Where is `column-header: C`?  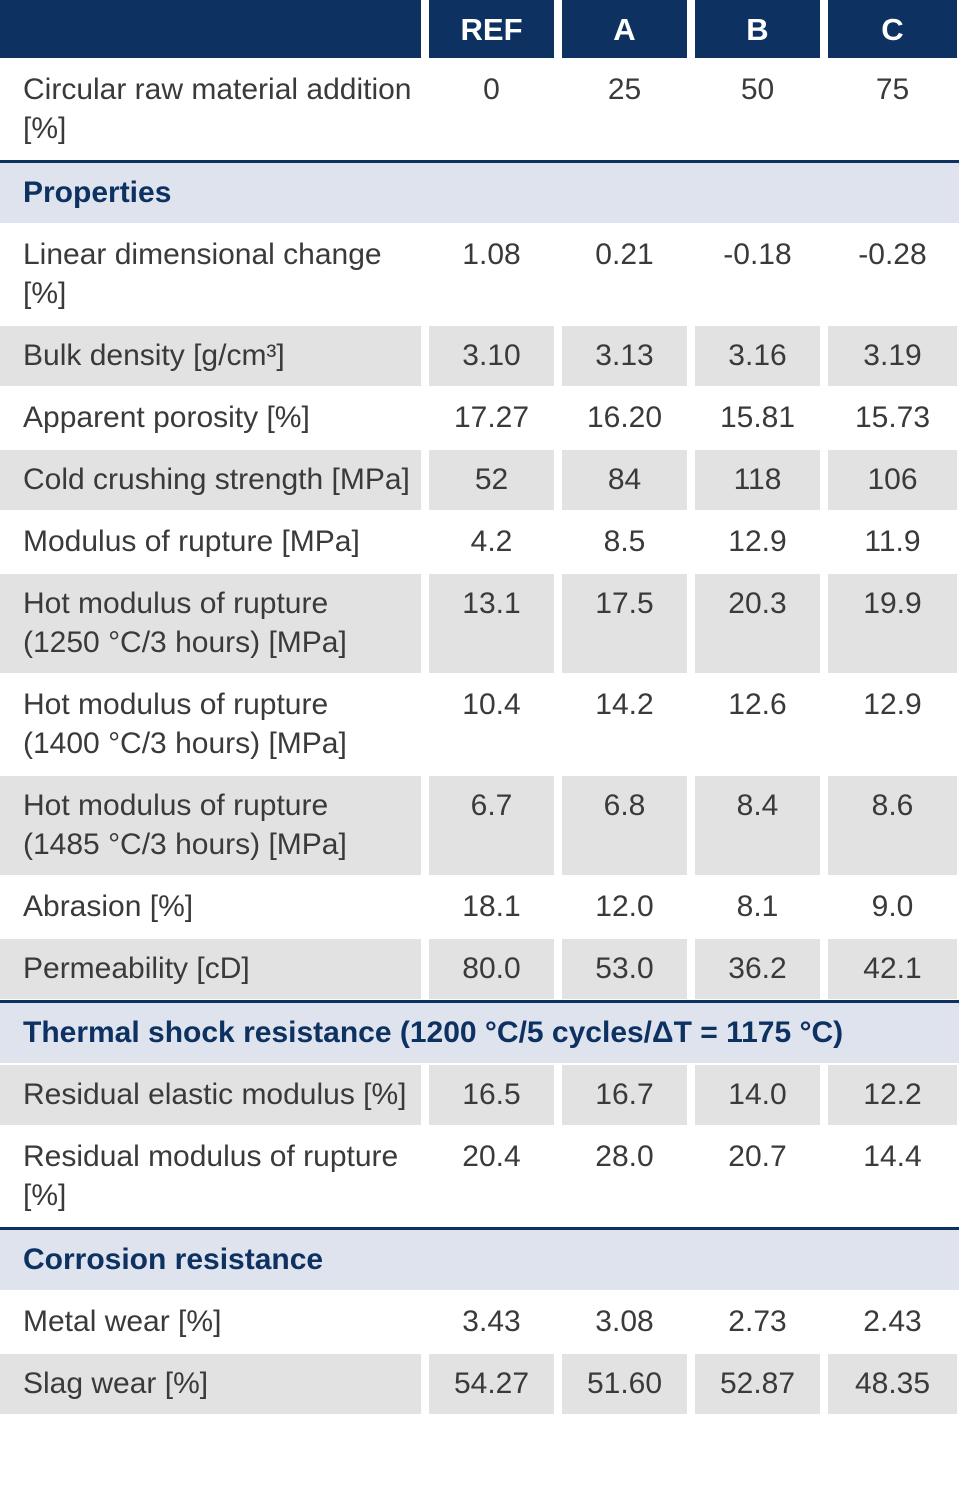
column-header: C is located at coordinates (892, 29).